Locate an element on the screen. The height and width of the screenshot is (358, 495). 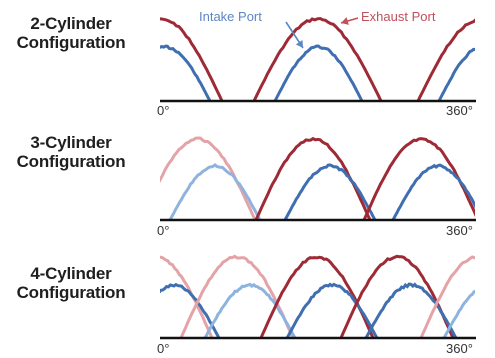
clip-panel3-group is located at coordinates (317, 296).